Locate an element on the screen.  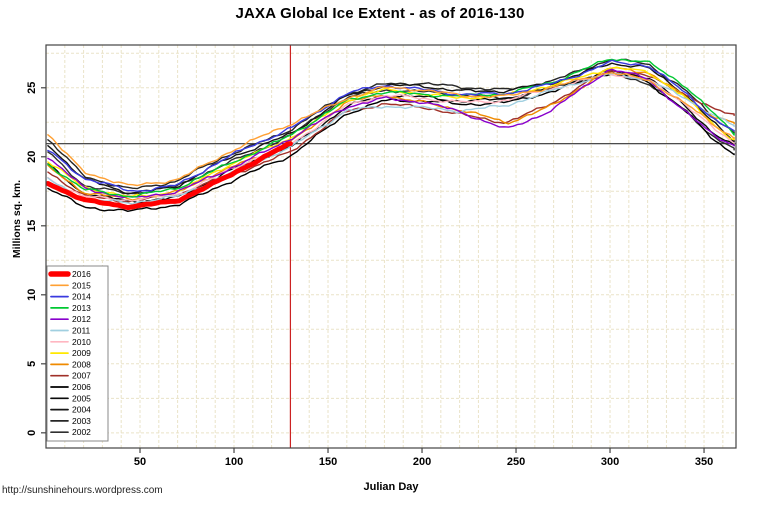
x-tick-label: 300 is located at coordinates (610, 462).